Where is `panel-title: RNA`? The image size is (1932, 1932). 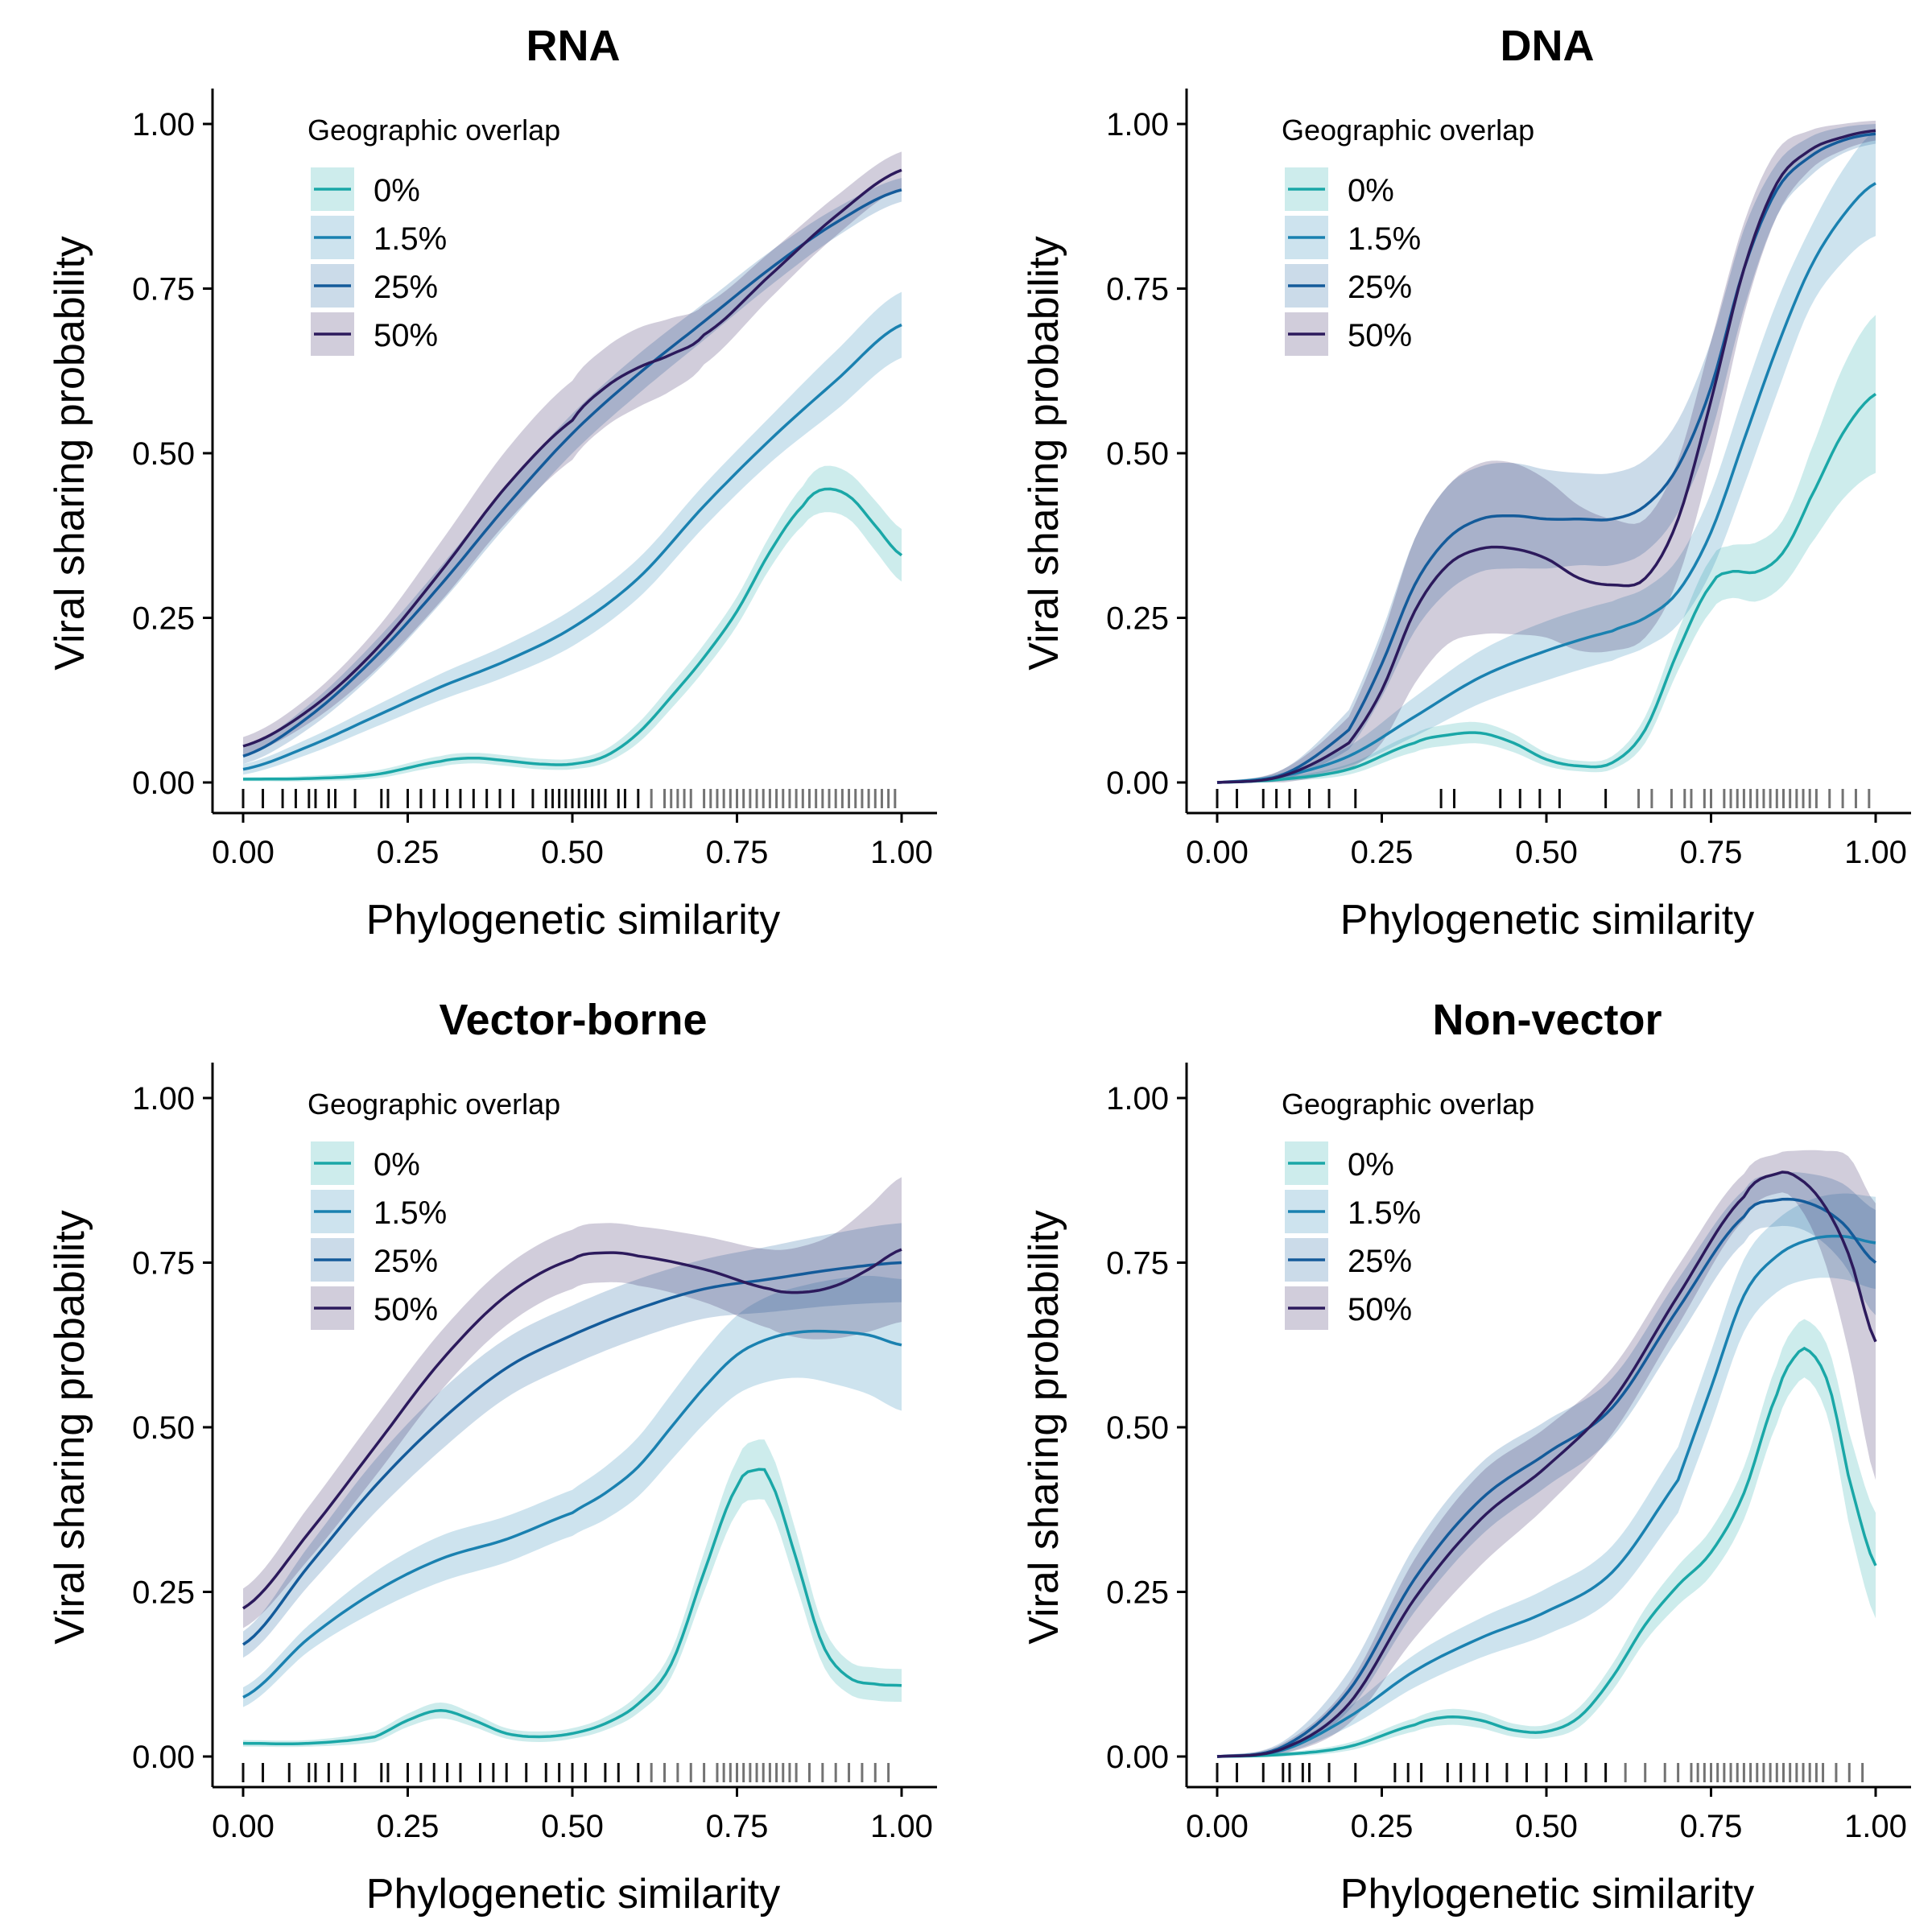 panel-title: RNA is located at coordinates (573, 46).